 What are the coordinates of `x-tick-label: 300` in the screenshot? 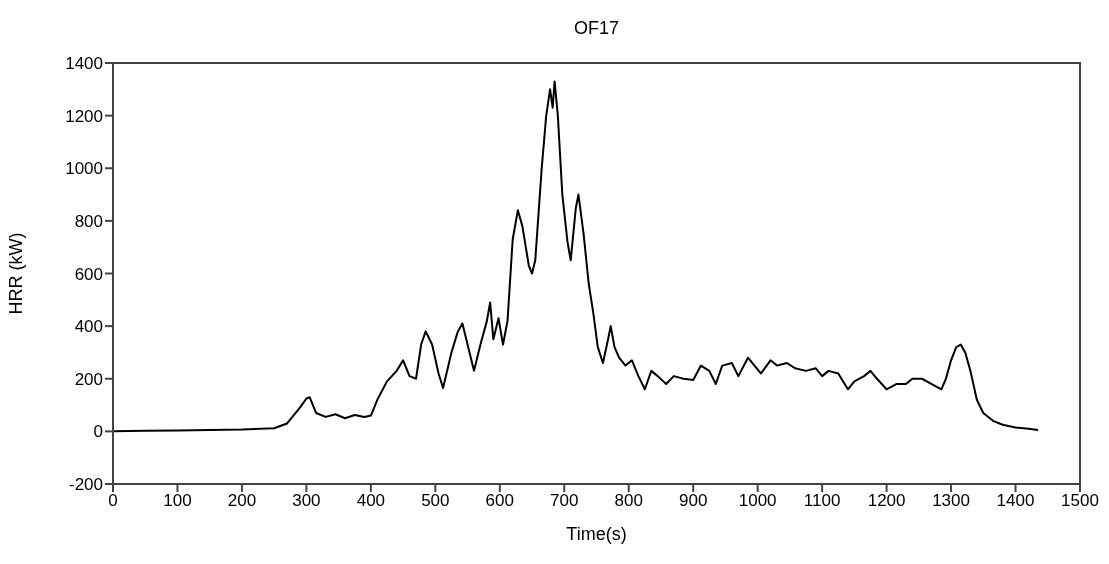 It's located at (306, 501).